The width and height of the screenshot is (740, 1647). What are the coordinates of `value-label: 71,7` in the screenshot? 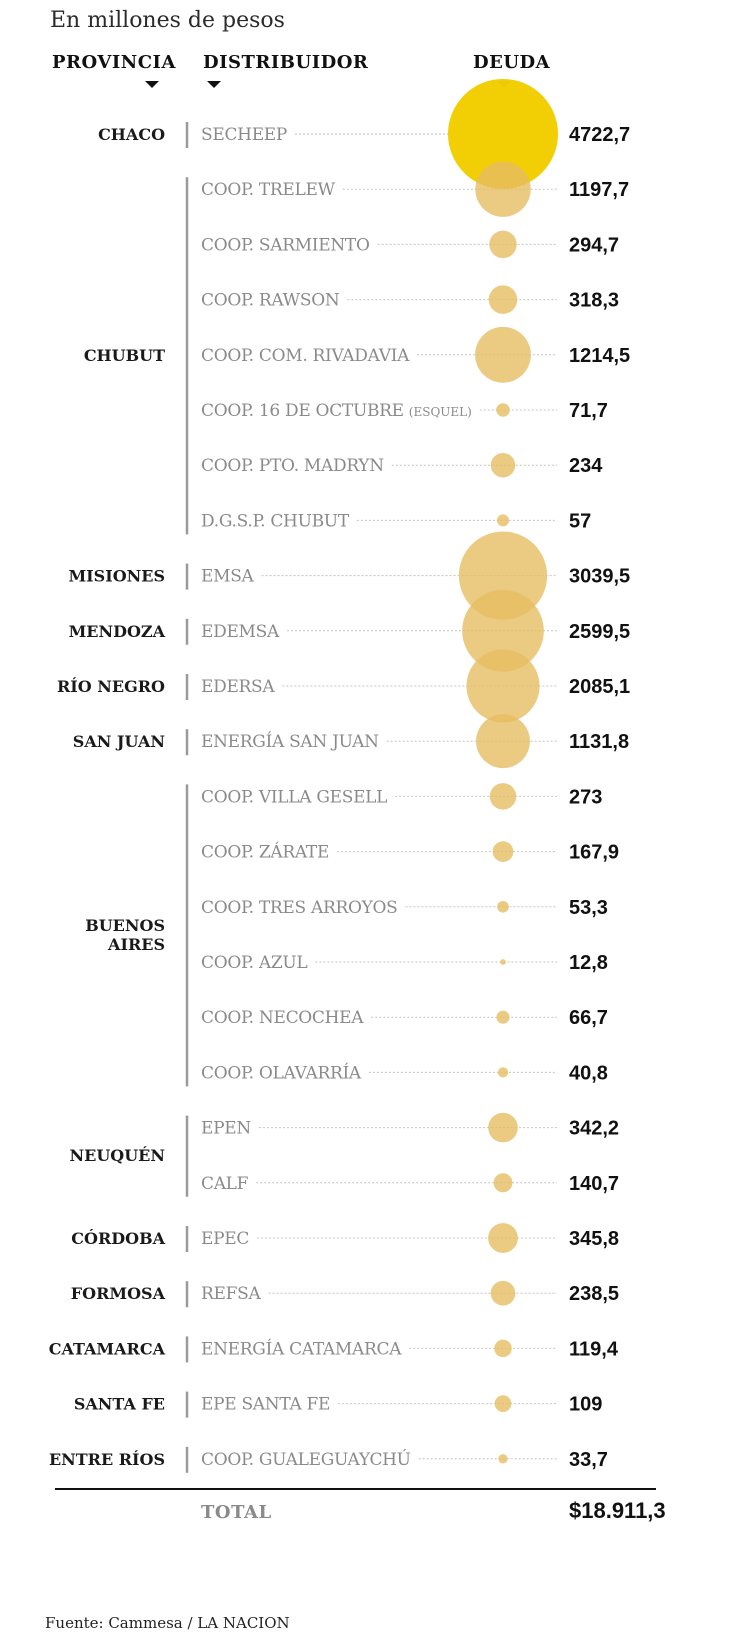 It's located at (588, 411).